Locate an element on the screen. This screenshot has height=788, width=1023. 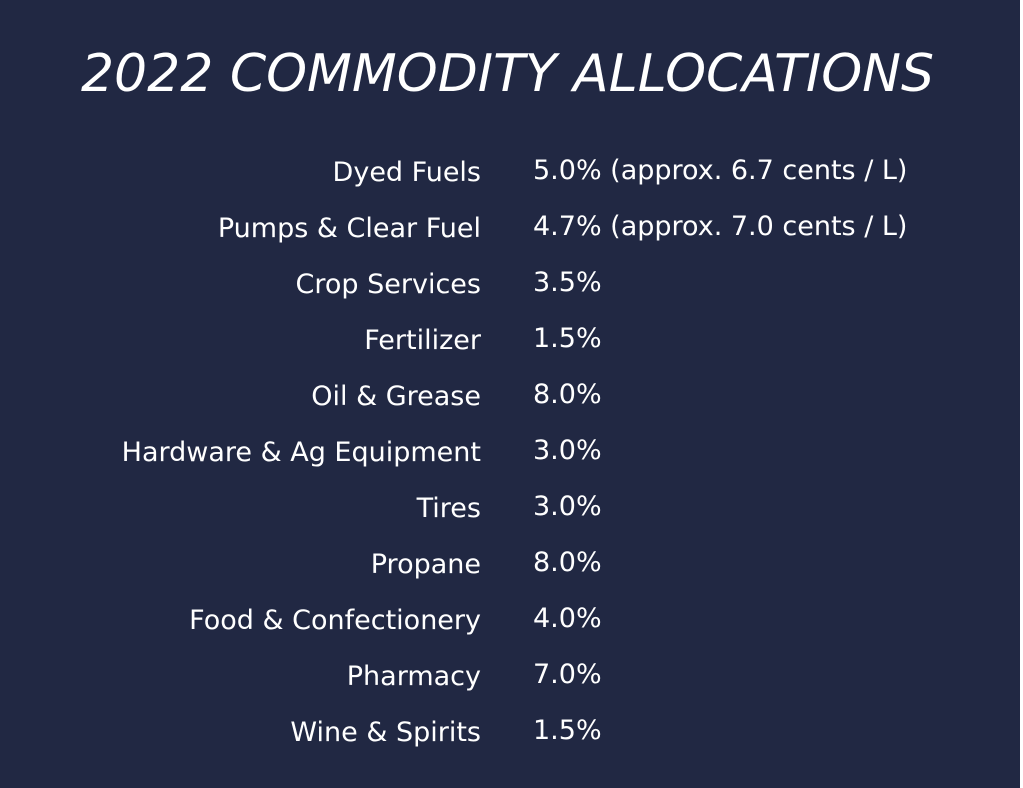
category-label: Pumps & Clear Fuel is located at coordinates (349, 228).